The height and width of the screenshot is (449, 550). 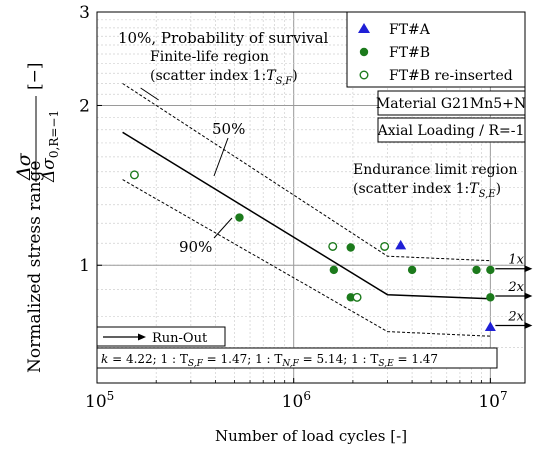 What do you see at coordinates (35, 267) in the screenshot?
I see `y-axis-label-text: Normalized stress range` at bounding box center [35, 267].